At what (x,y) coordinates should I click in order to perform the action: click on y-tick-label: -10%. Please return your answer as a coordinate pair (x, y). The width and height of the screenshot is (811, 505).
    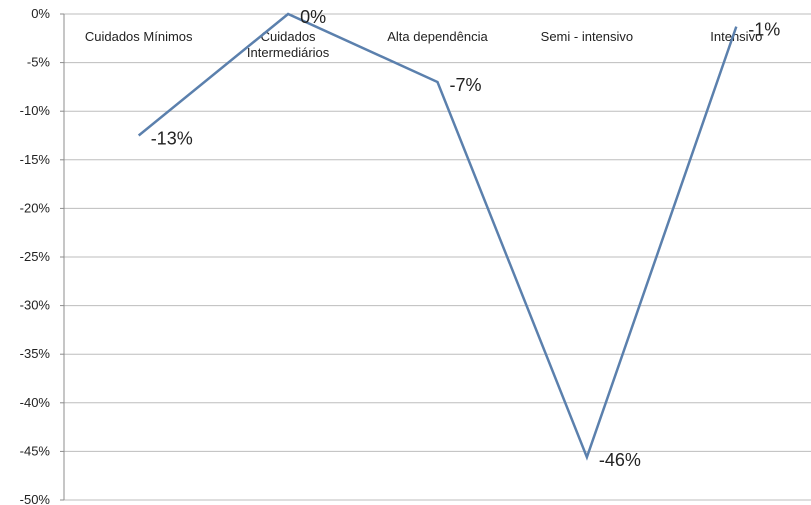
    Looking at the image, I should click on (35, 110).